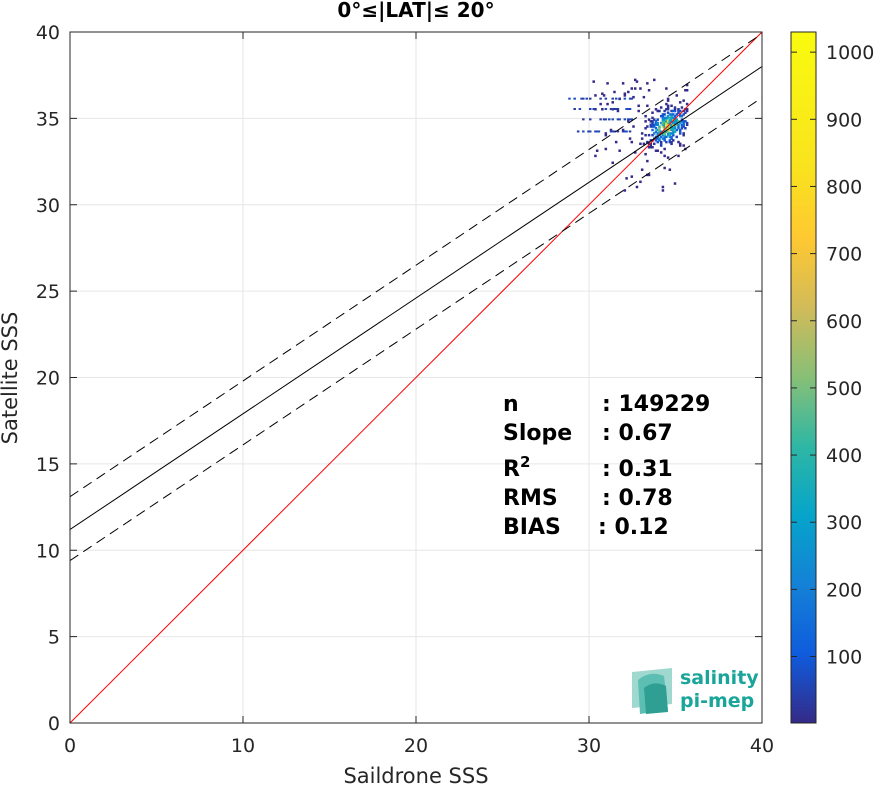 Image resolution: width=879 pixels, height=791 pixels. Describe the element at coordinates (844, 523) in the screenshot. I see `colorbar-tick-label: 300` at that location.